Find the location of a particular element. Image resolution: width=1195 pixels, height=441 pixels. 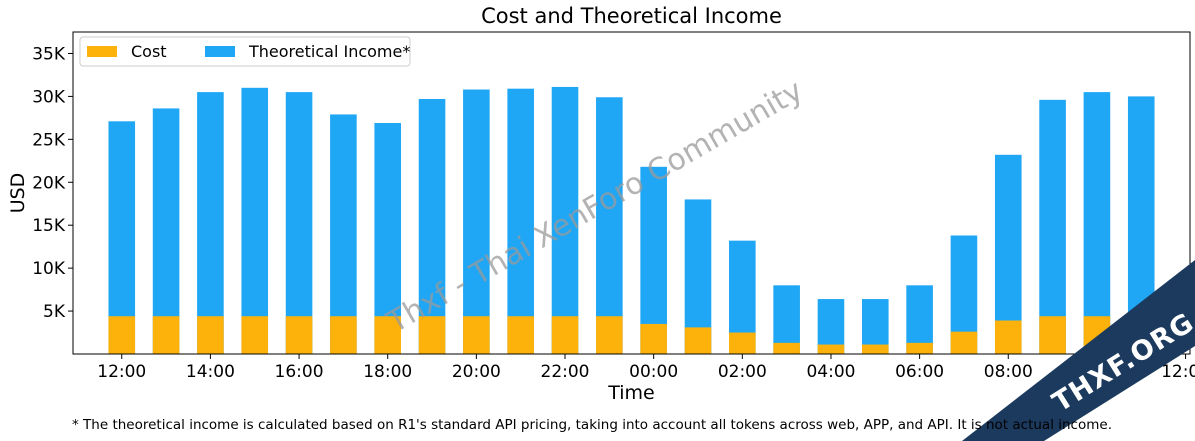

legend-box is located at coordinates (245, 51).